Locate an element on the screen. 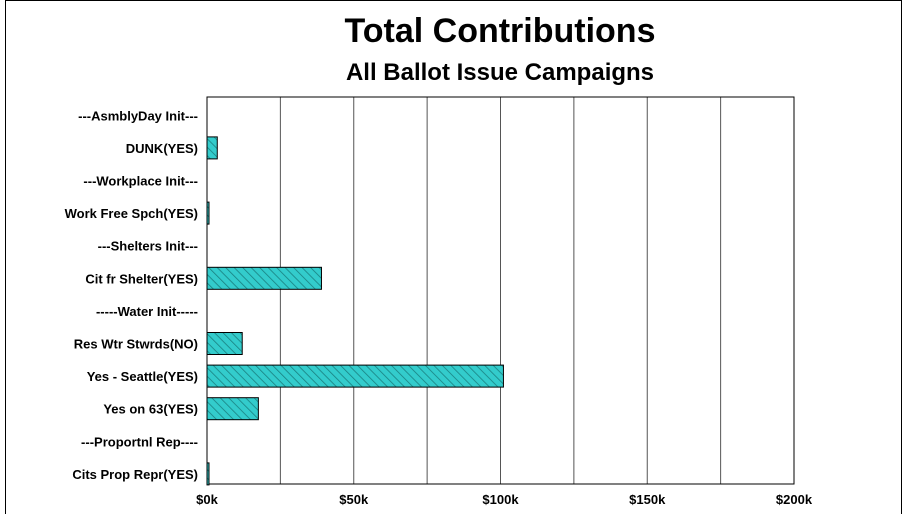 This screenshot has width=906, height=514. x-tick-label: $100k is located at coordinates (500, 499).